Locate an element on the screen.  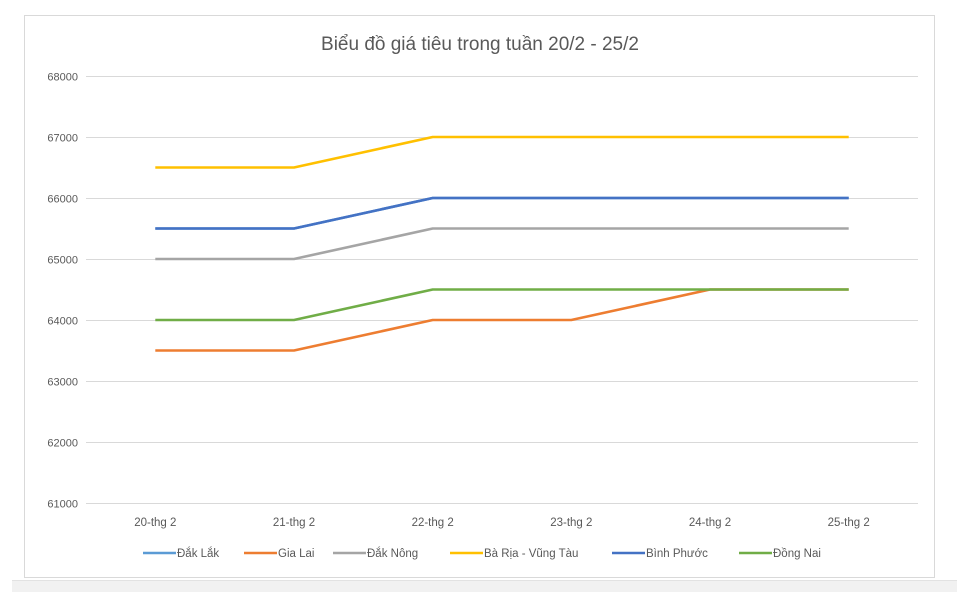
legend-item: Đắk Lắk is located at coordinates (181, 553).